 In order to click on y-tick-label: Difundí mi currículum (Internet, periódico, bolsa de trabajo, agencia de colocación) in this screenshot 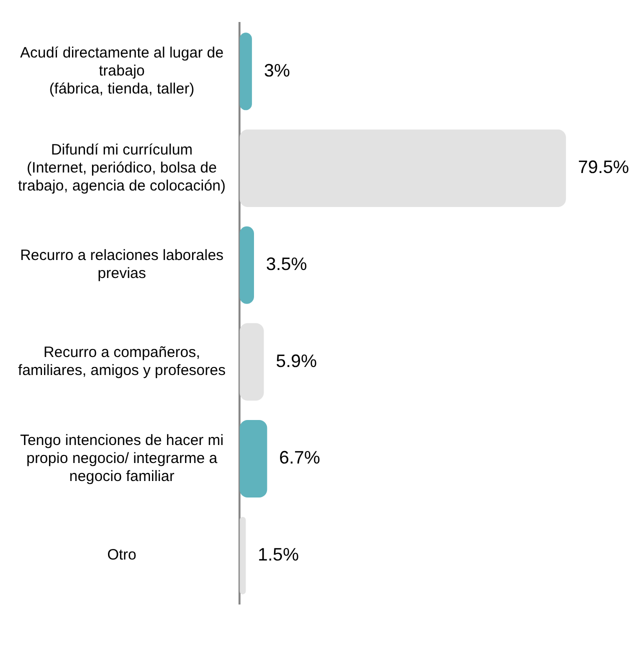, I will do `click(122, 167)`.